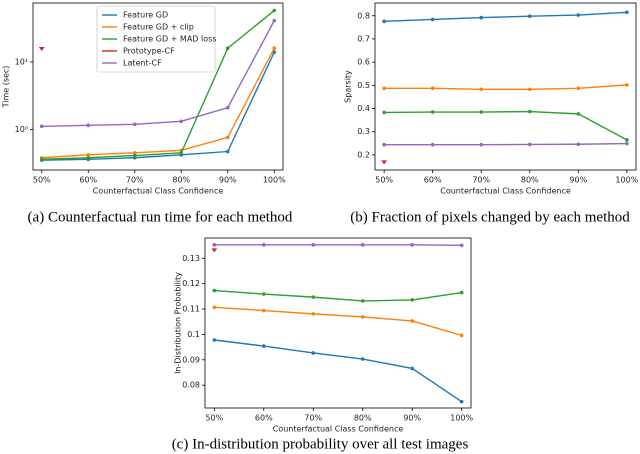  I want to click on y-tick-label: 0.8, so click(363, 15).